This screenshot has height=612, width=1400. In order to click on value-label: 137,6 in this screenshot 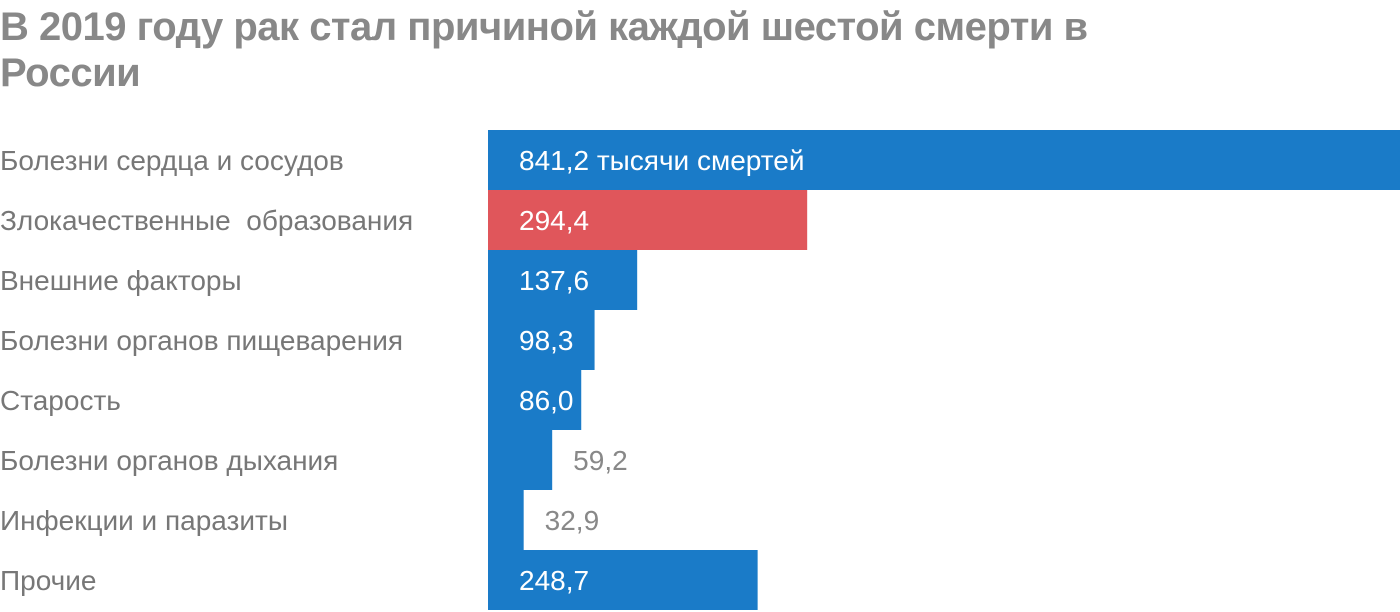, I will do `click(554, 280)`.